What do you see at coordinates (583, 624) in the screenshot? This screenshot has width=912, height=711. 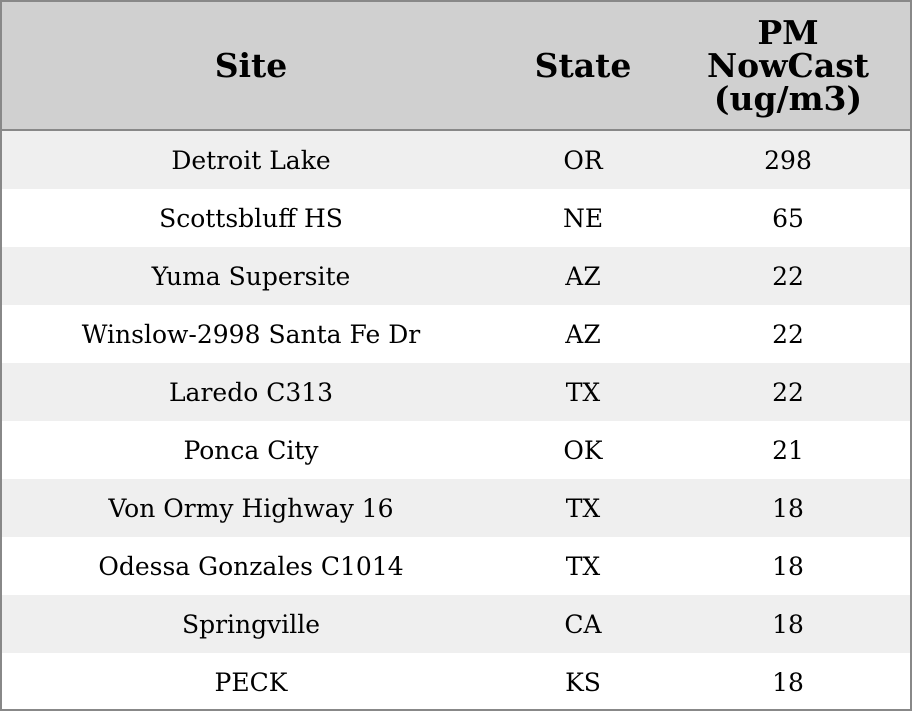 I see `table-cell: CA` at bounding box center [583, 624].